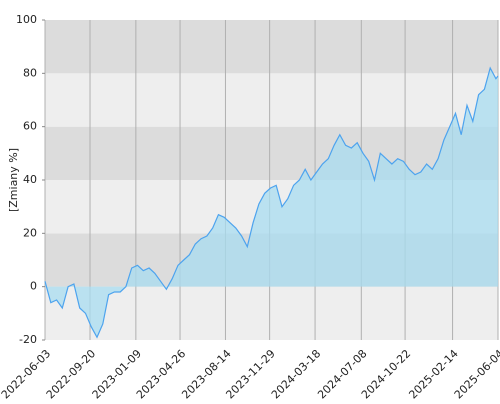 This screenshot has width=500, height=404. What do you see at coordinates (28, 339) in the screenshot?
I see `y-tick-label: -20` at bounding box center [28, 339].